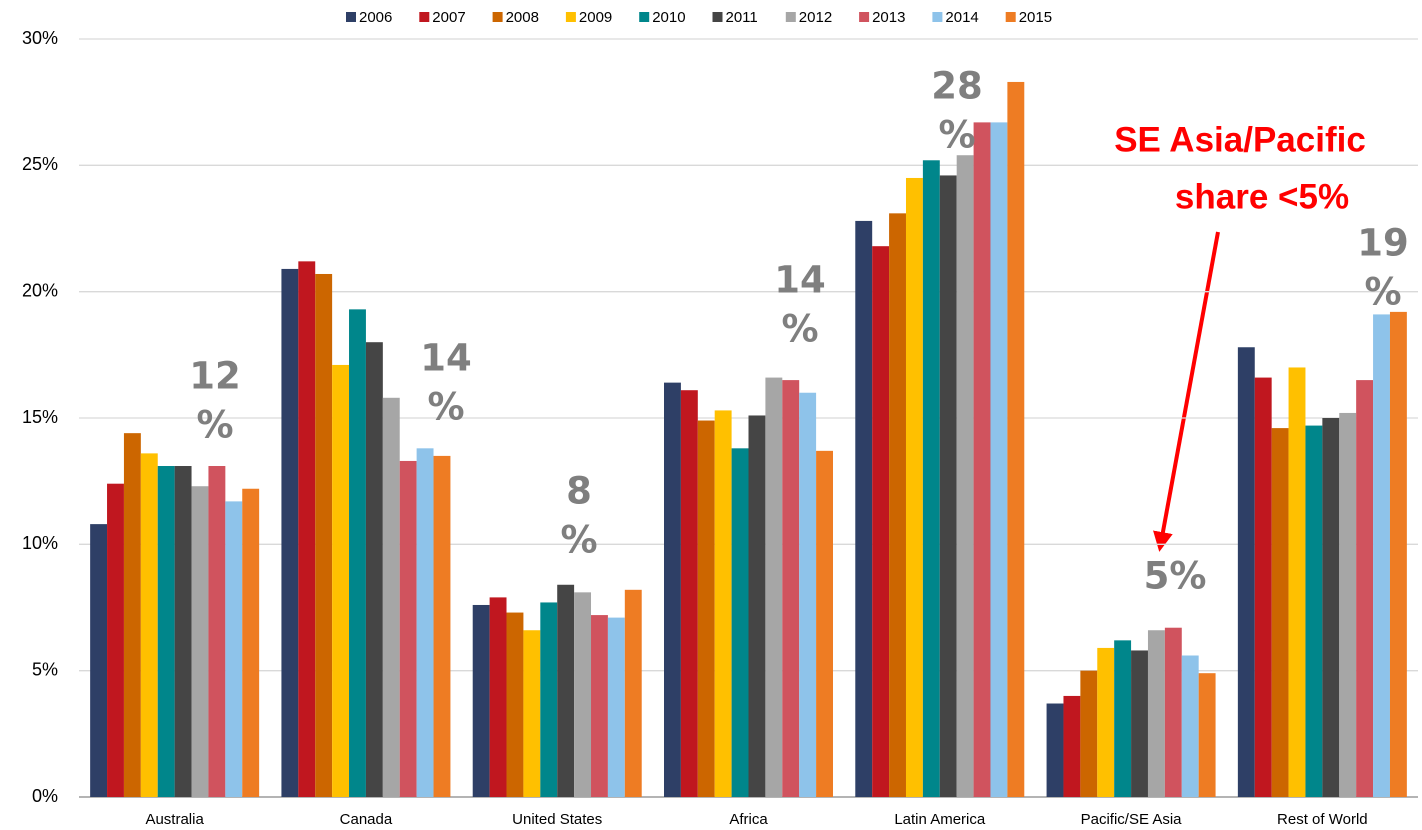  What do you see at coordinates (668, 17) in the screenshot?
I see `legend-label: 2010` at bounding box center [668, 17].